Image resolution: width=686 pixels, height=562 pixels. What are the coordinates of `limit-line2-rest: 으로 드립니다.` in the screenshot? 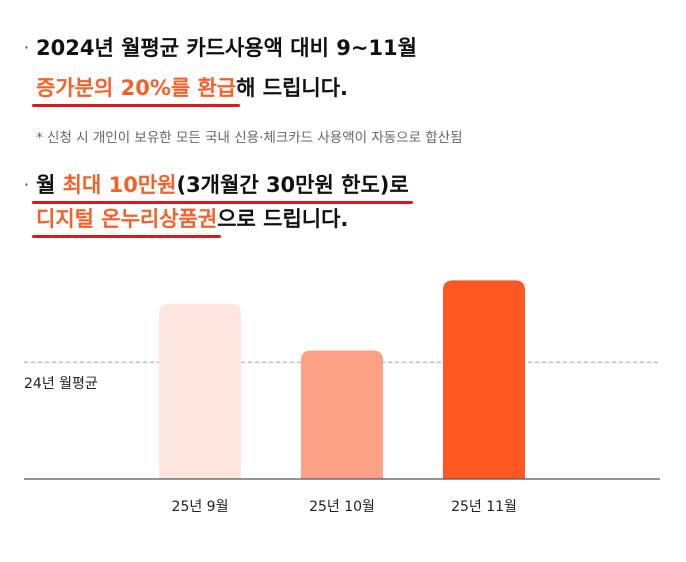 It's located at (283, 219).